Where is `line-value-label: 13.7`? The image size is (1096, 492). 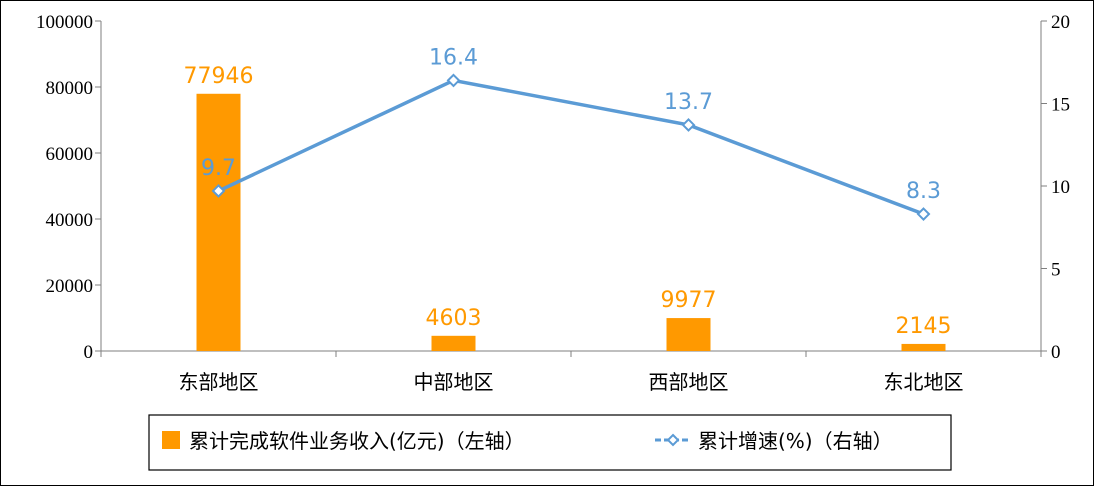 line-value-label: 13.7 is located at coordinates (688, 102).